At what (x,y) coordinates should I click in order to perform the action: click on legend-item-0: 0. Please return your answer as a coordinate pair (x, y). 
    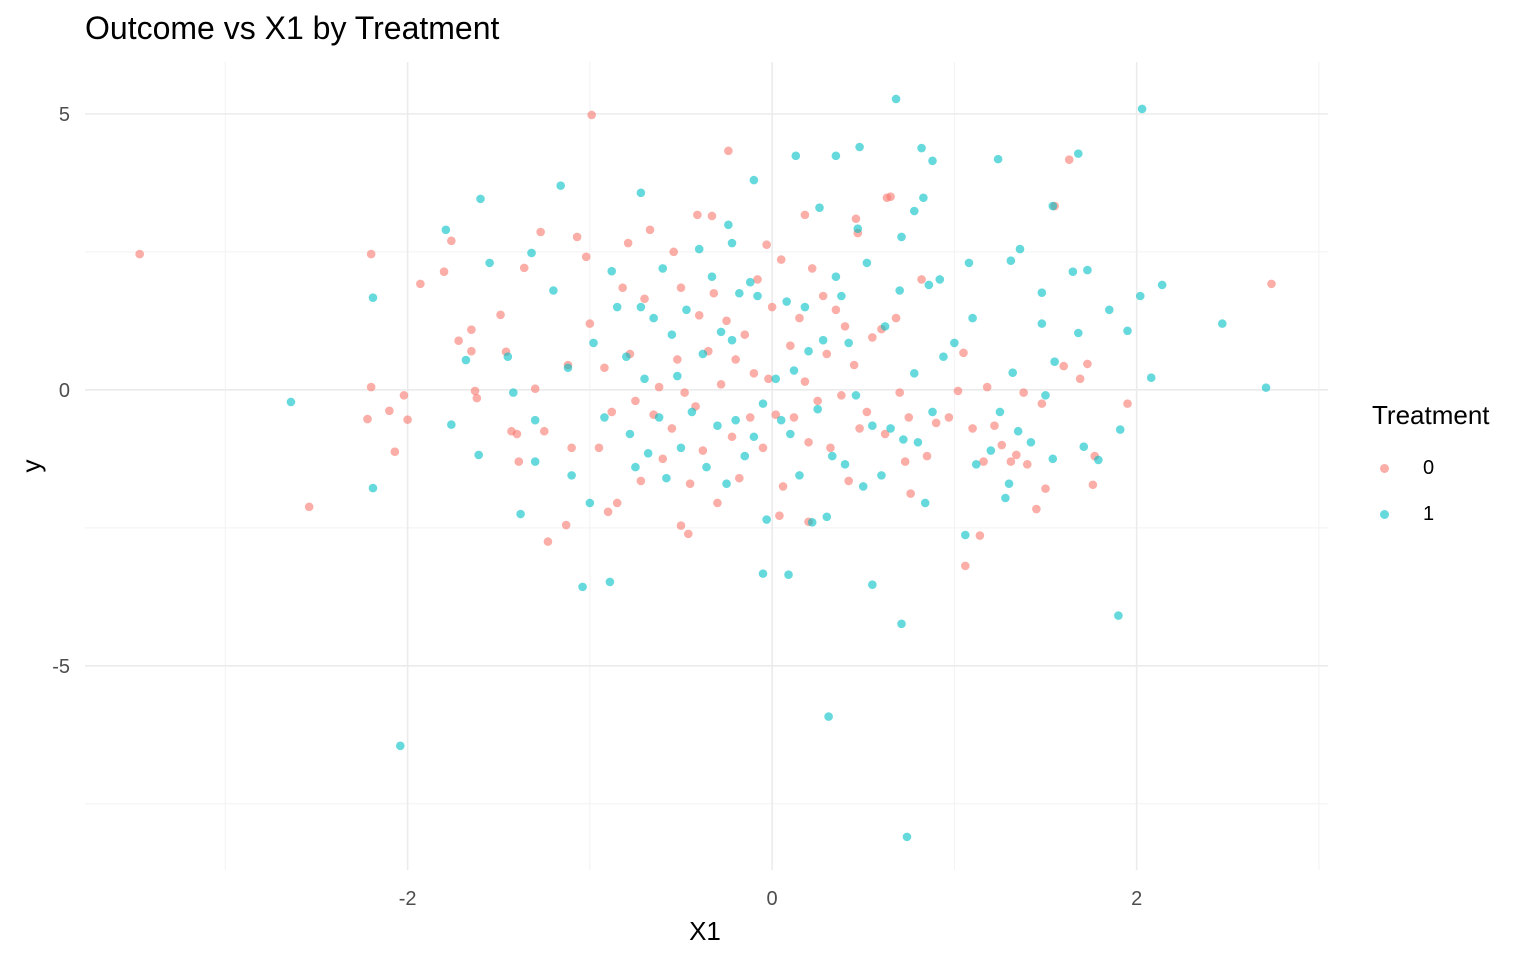
    Looking at the image, I should click on (1435, 468).